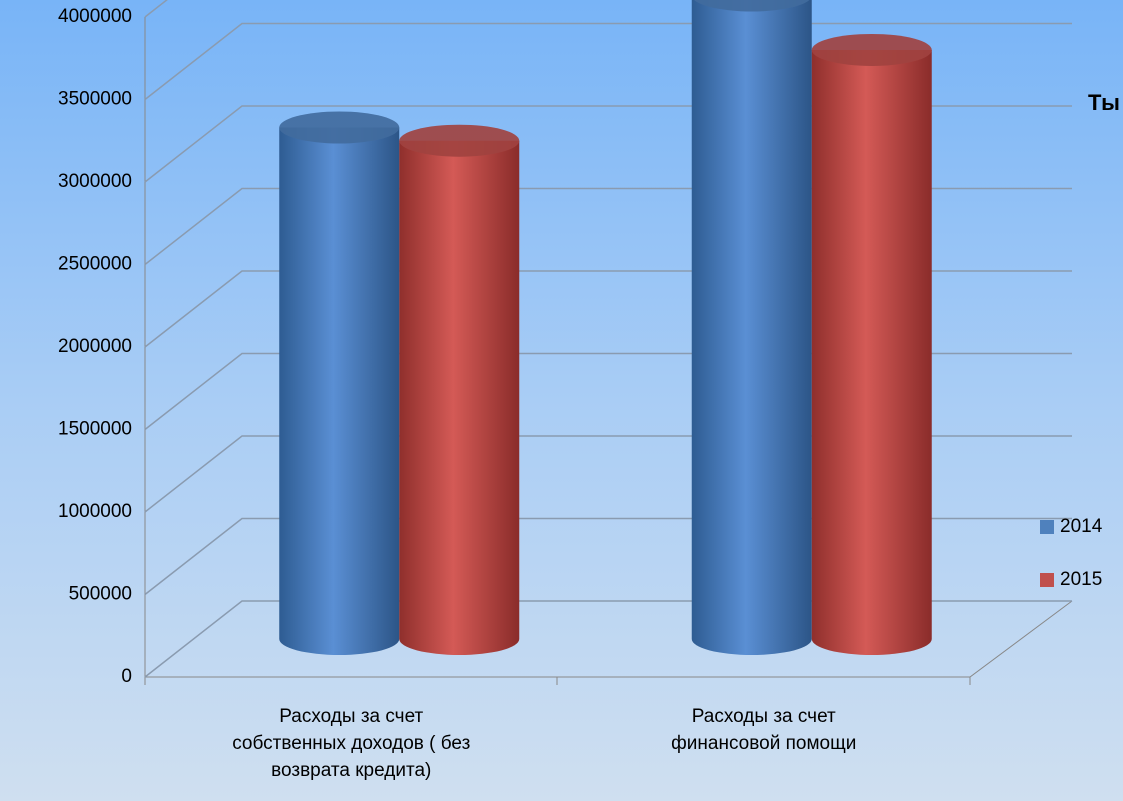 This screenshot has width=1123, height=801. Describe the element at coordinates (764, 730) in the screenshot. I see `x-tick-label: Расходы за счет финансовой помощи` at that location.